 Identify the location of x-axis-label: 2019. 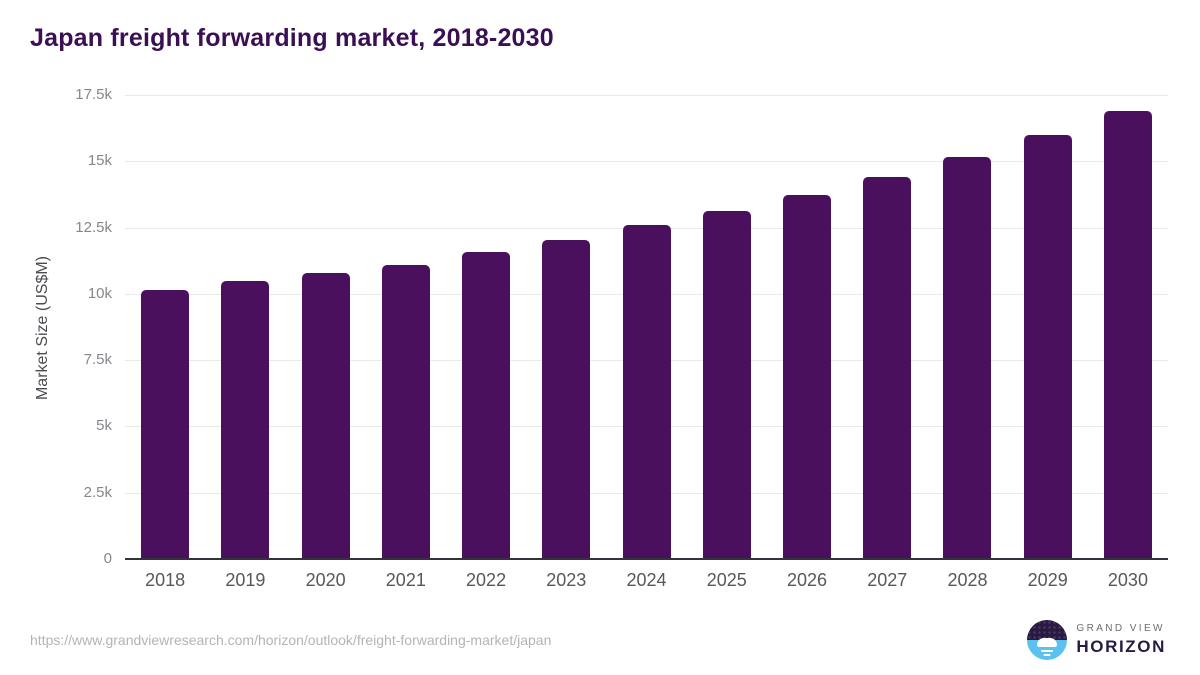
(245, 580).